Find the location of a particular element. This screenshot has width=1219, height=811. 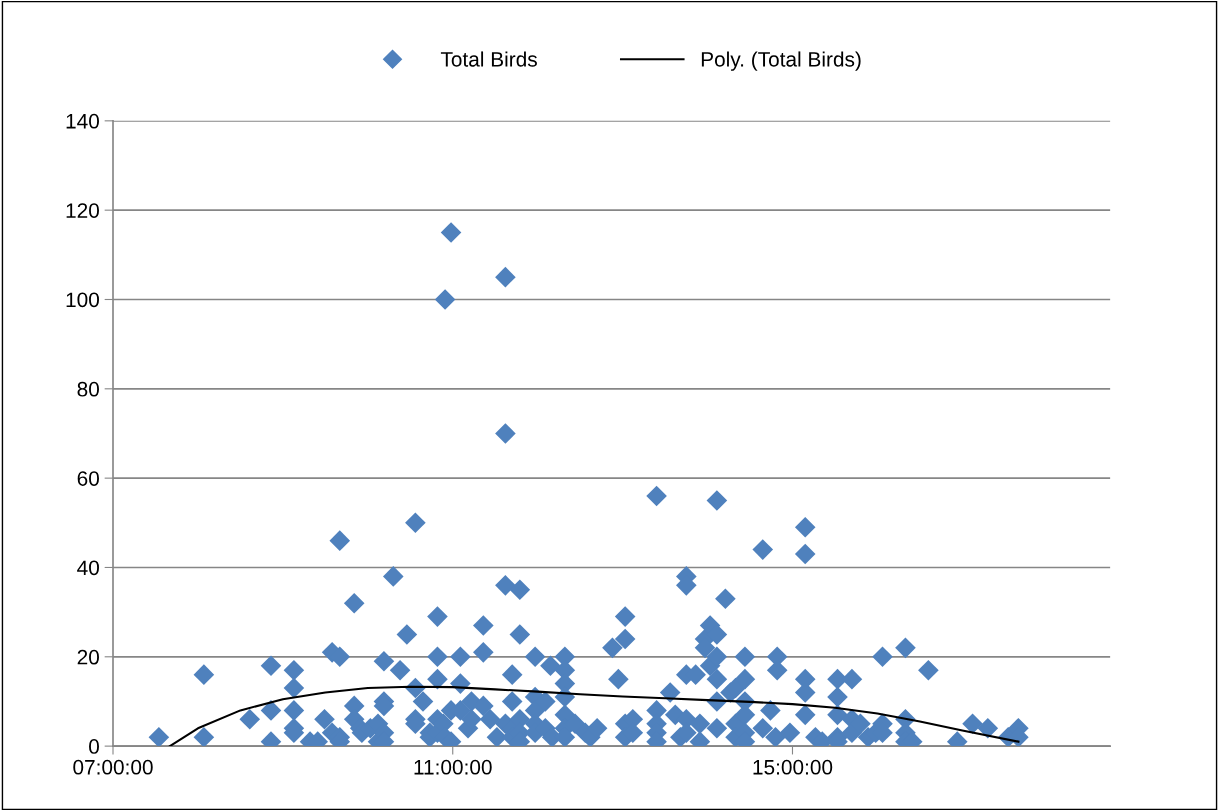

y-tick-label: 0 is located at coordinates (94, 746).